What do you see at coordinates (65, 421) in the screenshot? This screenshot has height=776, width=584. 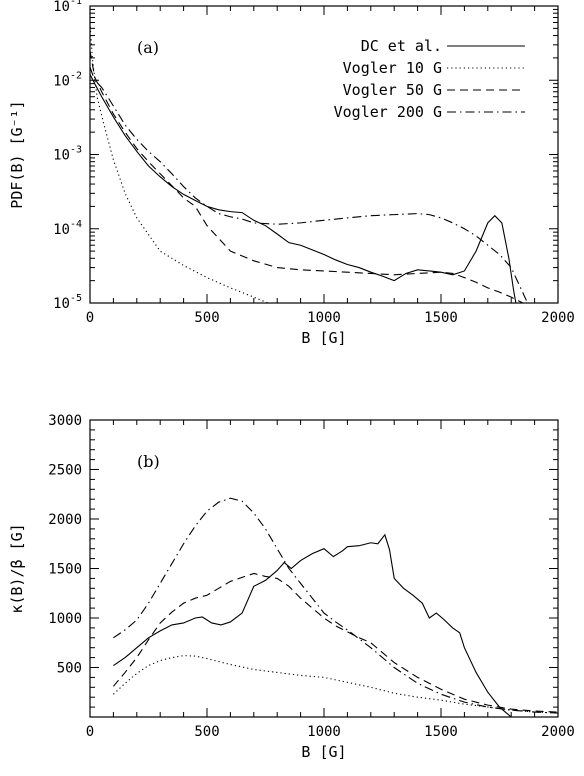 I see `y-tick-label: 3000` at bounding box center [65, 421].